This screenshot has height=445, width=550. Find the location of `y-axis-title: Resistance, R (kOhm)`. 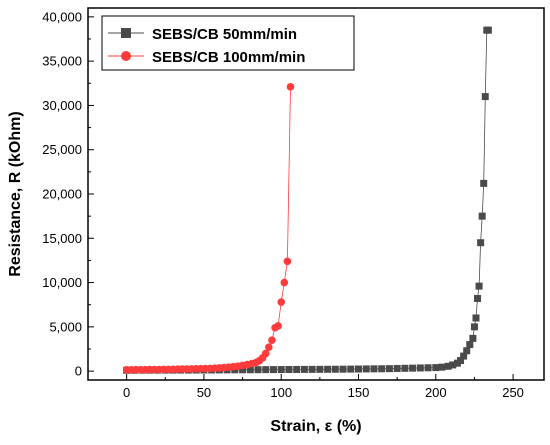

y-axis-title: Resistance, R (kOhm) is located at coordinates (15, 193).